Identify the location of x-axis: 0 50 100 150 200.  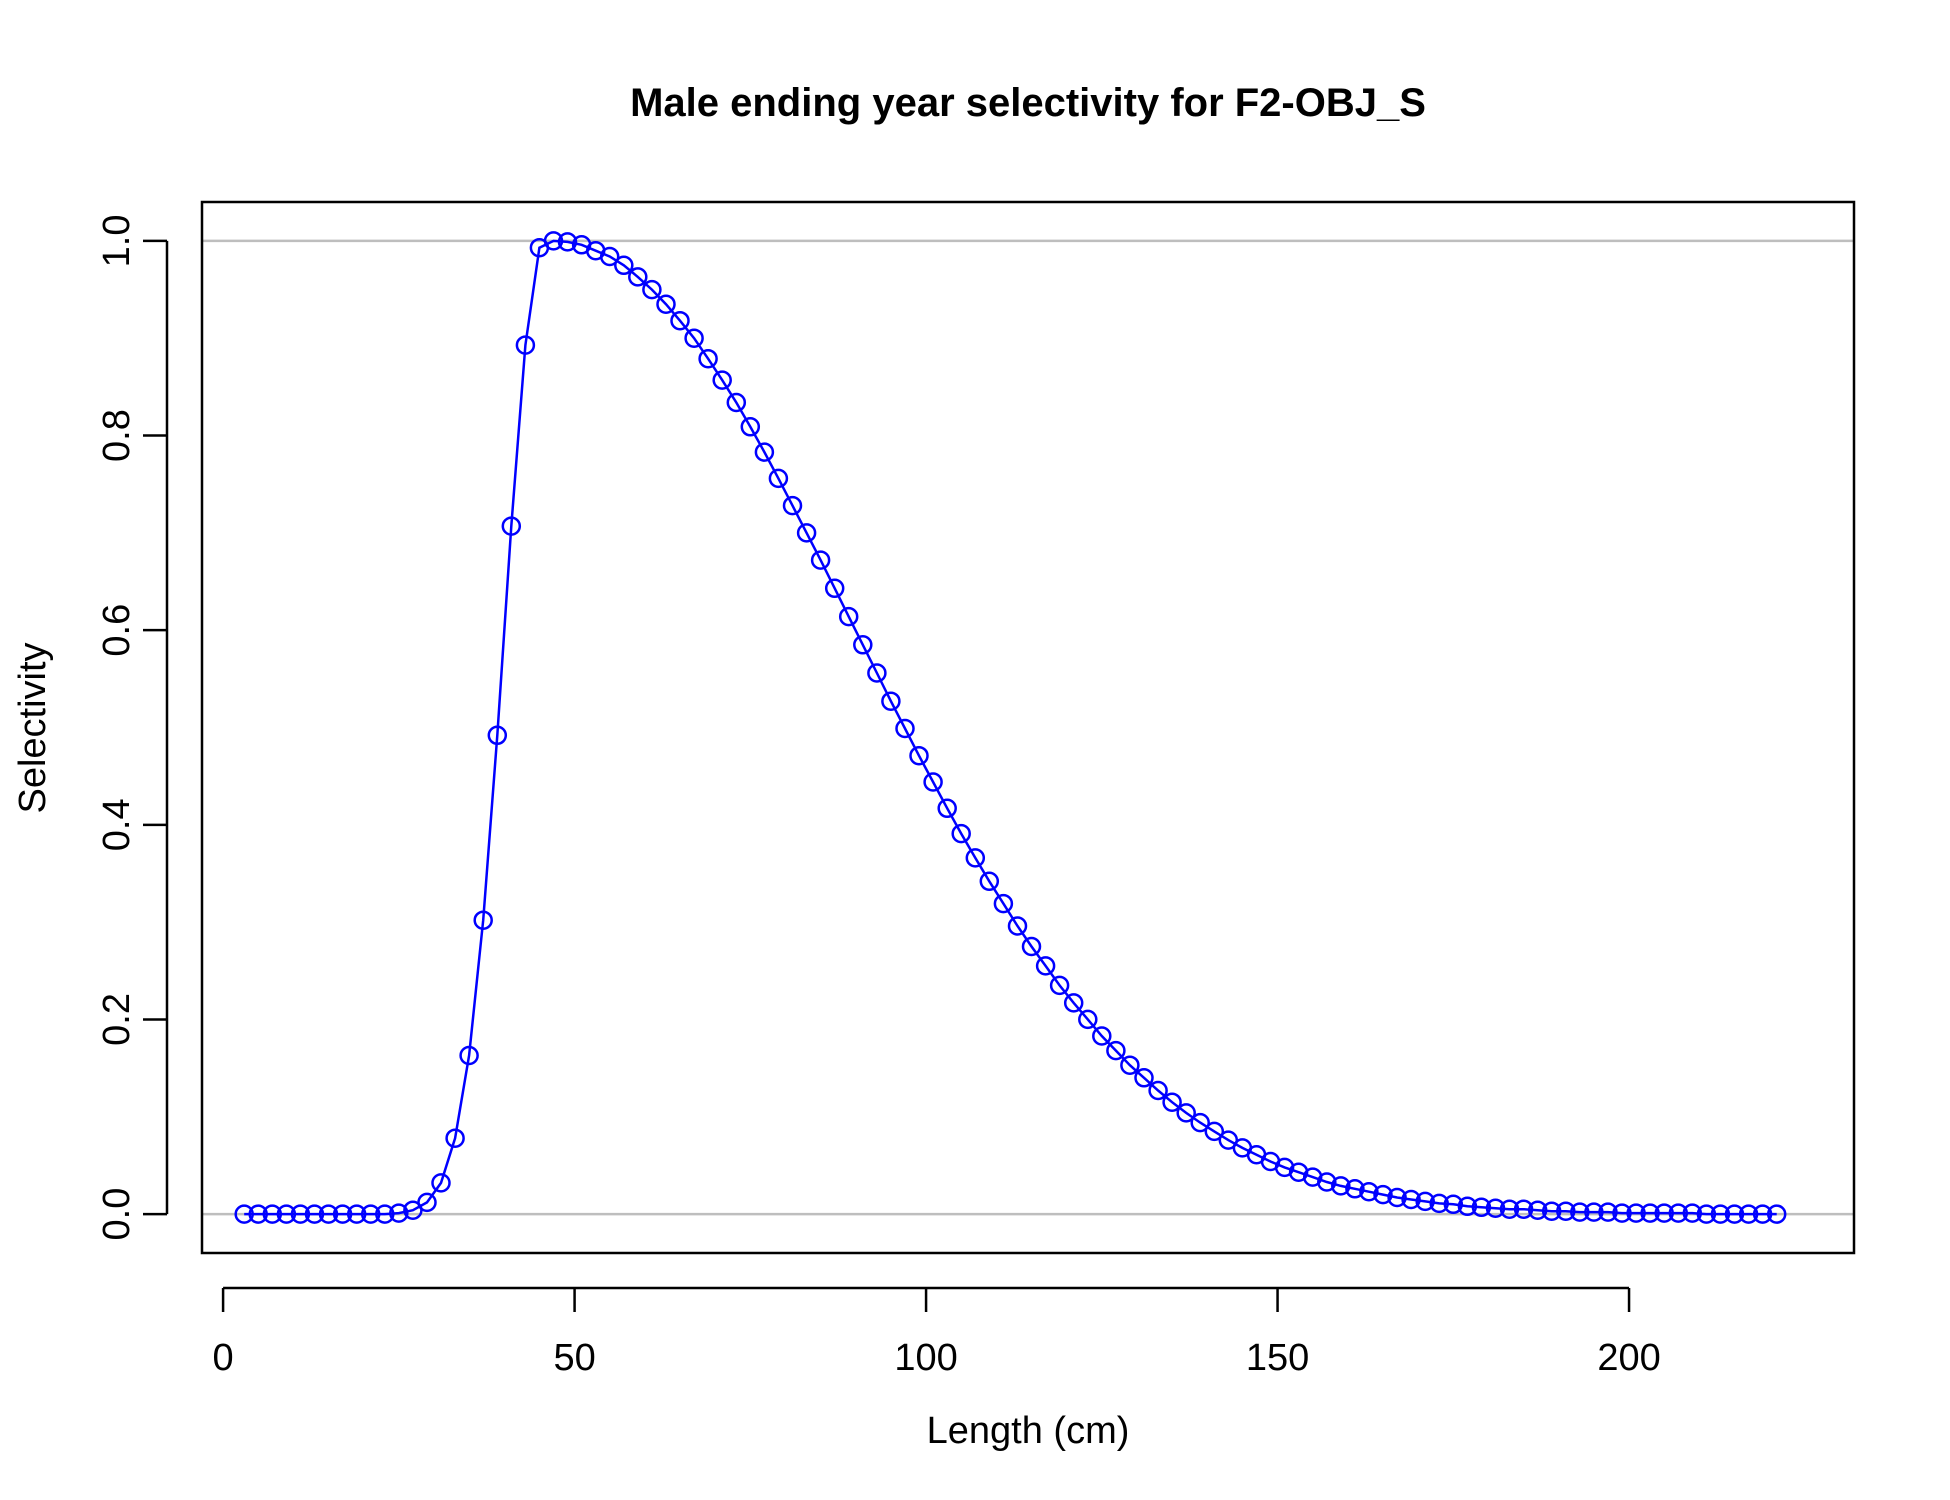
(937, 1332).